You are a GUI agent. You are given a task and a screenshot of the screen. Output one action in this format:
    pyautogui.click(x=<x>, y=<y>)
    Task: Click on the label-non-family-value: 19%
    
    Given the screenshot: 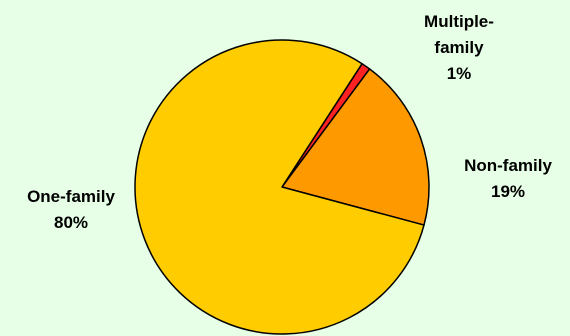 What is the action you would take?
    pyautogui.click(x=508, y=191)
    